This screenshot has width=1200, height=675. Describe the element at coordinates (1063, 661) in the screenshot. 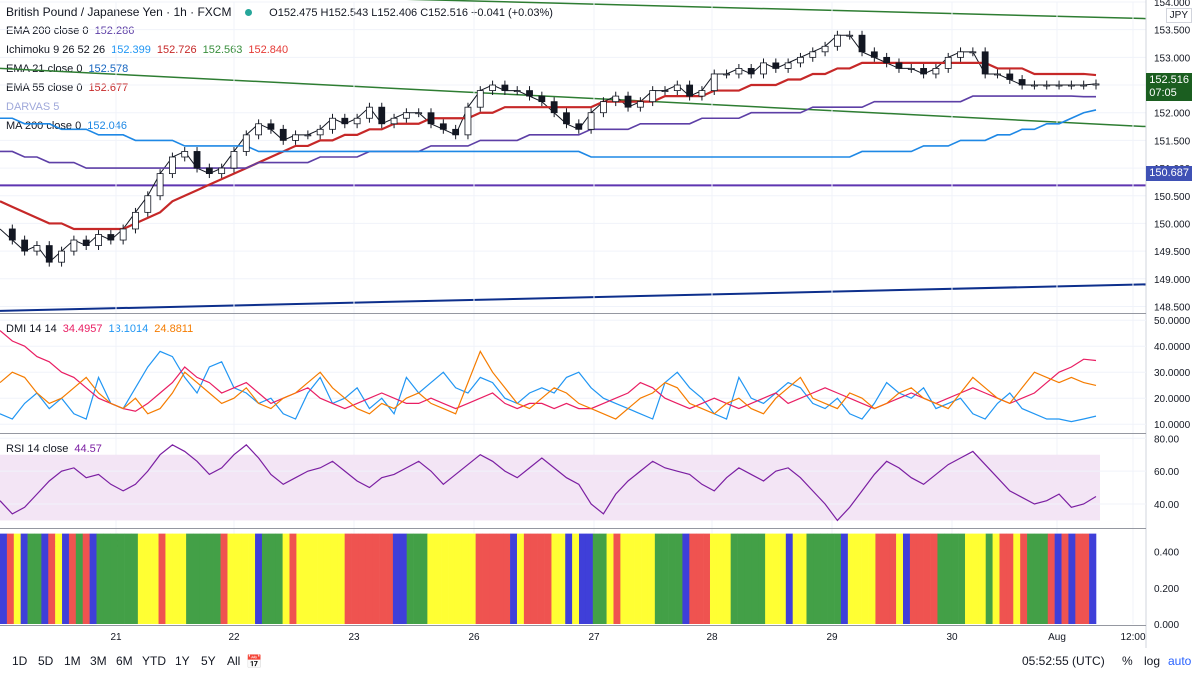

I see `clock-readout: 05:52:55 (UTC)` at that location.